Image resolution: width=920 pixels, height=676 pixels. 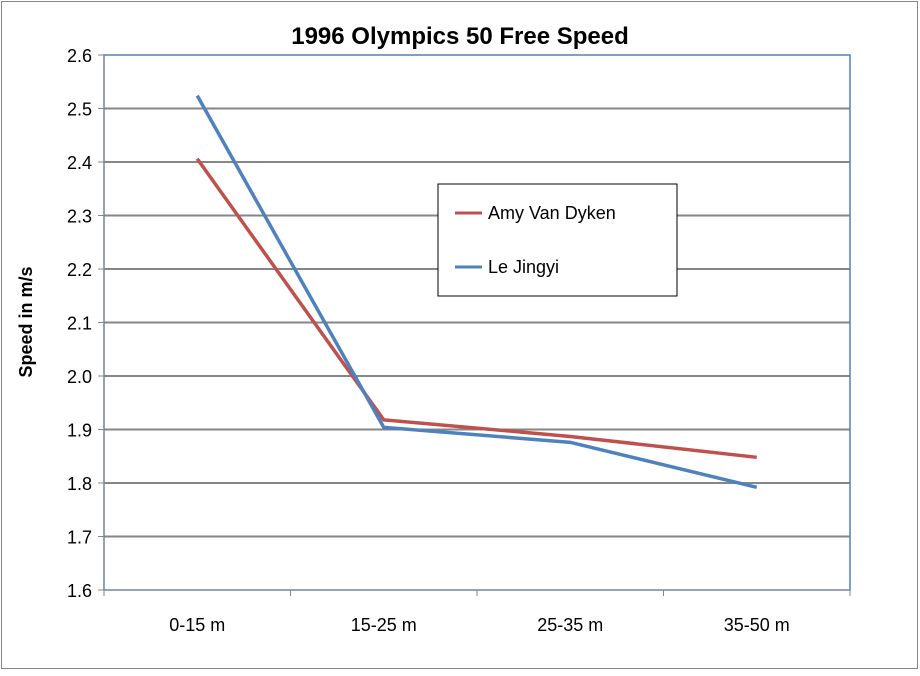 What do you see at coordinates (79, 591) in the screenshot?
I see `y-tick-label: 1.6` at bounding box center [79, 591].